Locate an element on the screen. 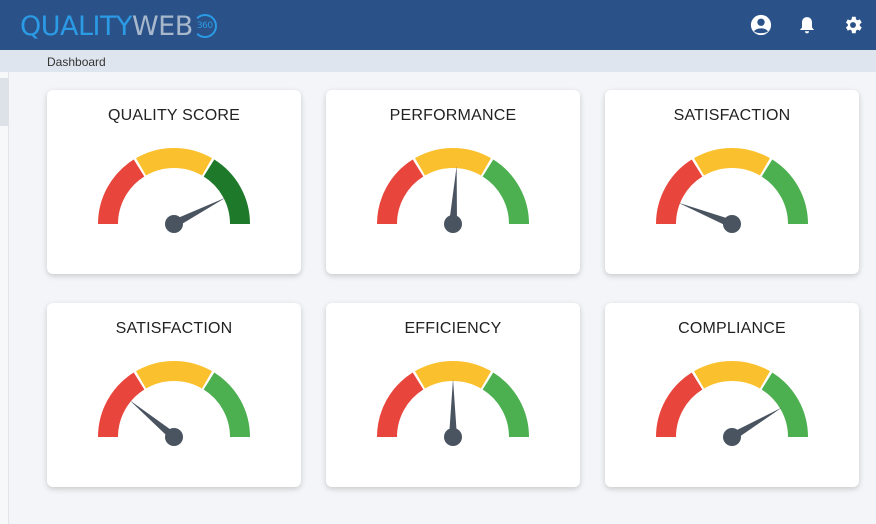 The height and width of the screenshot is (524, 876). sidebar-collapsed is located at coordinates (4, 298).